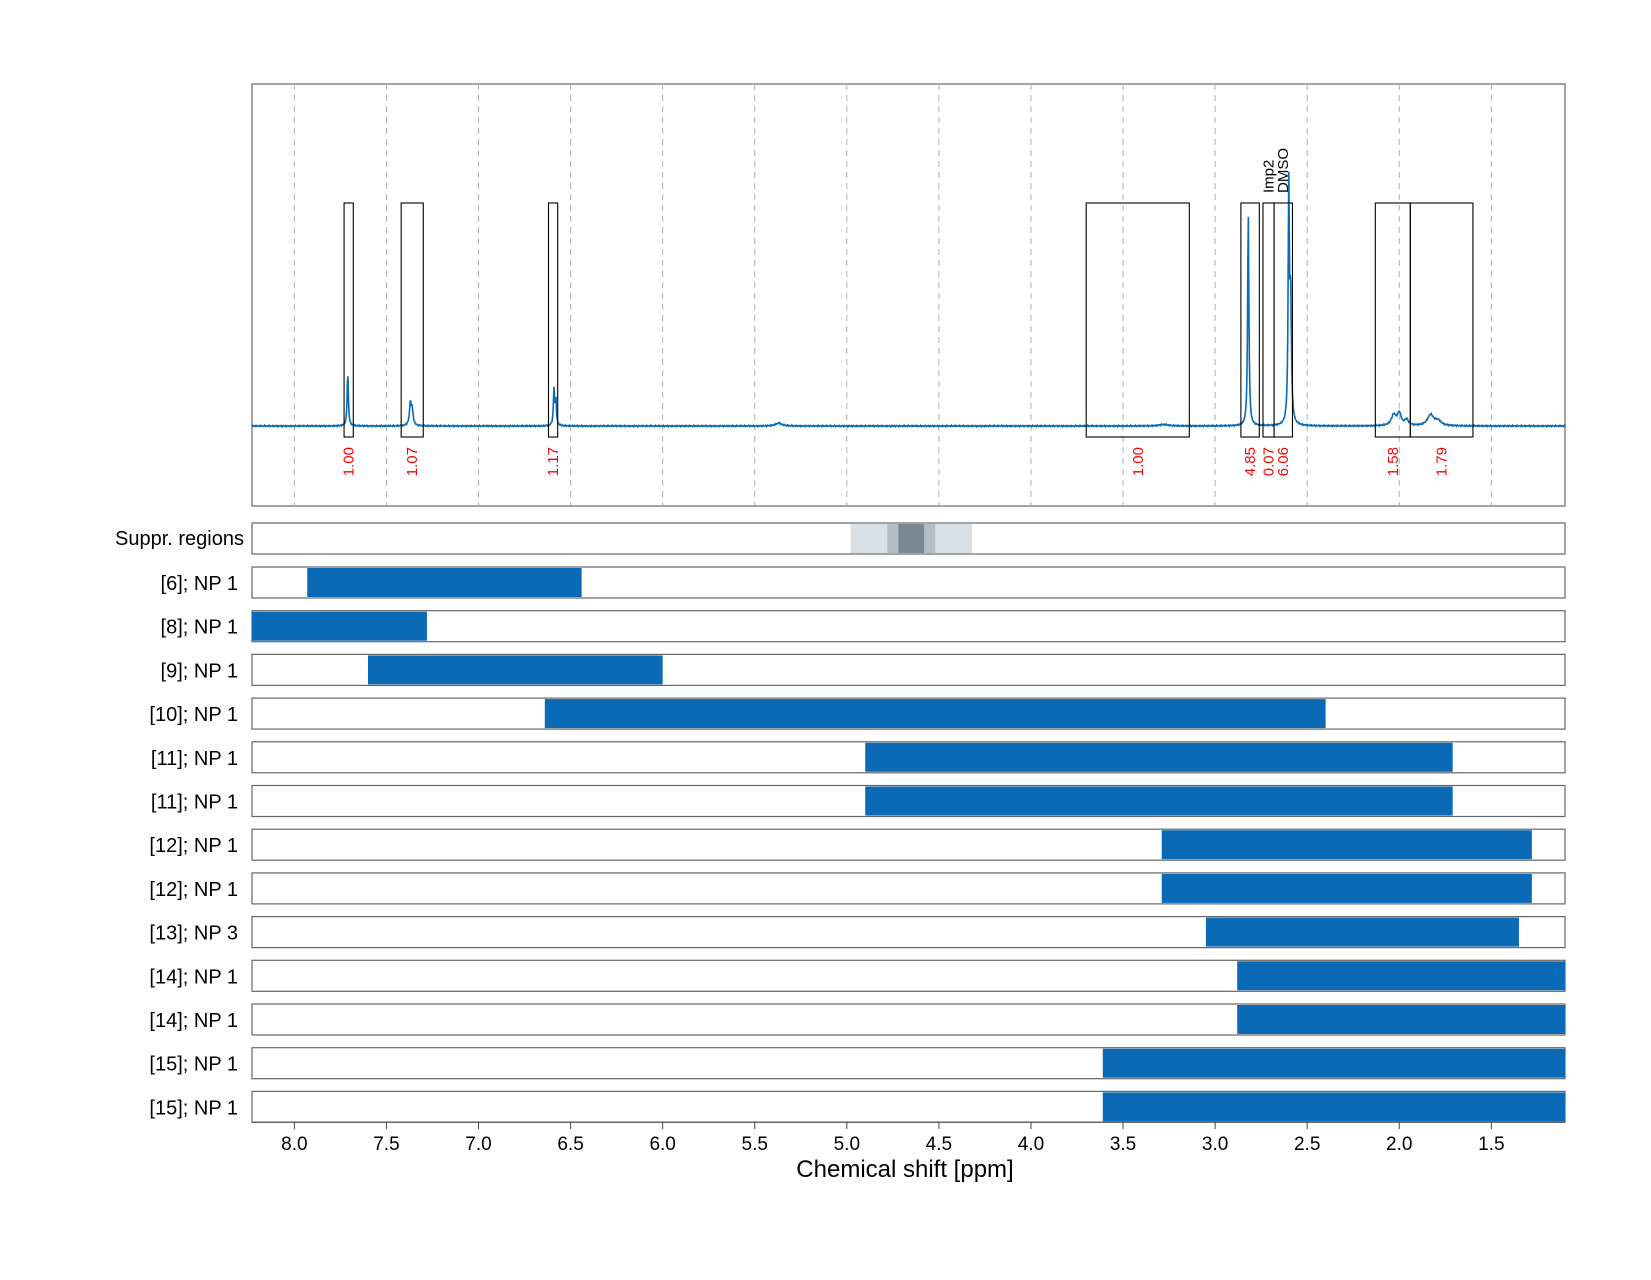 This screenshot has height=1280, width=1651. What do you see at coordinates (199, 584) in the screenshot?
I see `bar-label: [6]; NP 1` at bounding box center [199, 584].